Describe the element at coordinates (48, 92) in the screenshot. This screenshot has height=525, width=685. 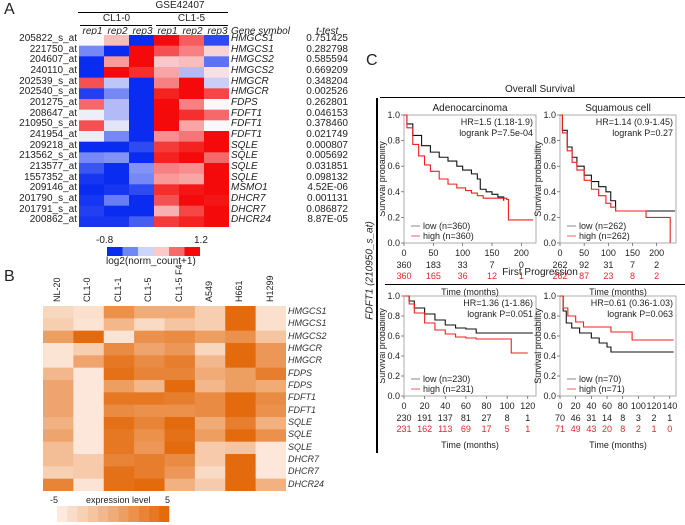
I see `probe-id: 202540_s_at` at that location.